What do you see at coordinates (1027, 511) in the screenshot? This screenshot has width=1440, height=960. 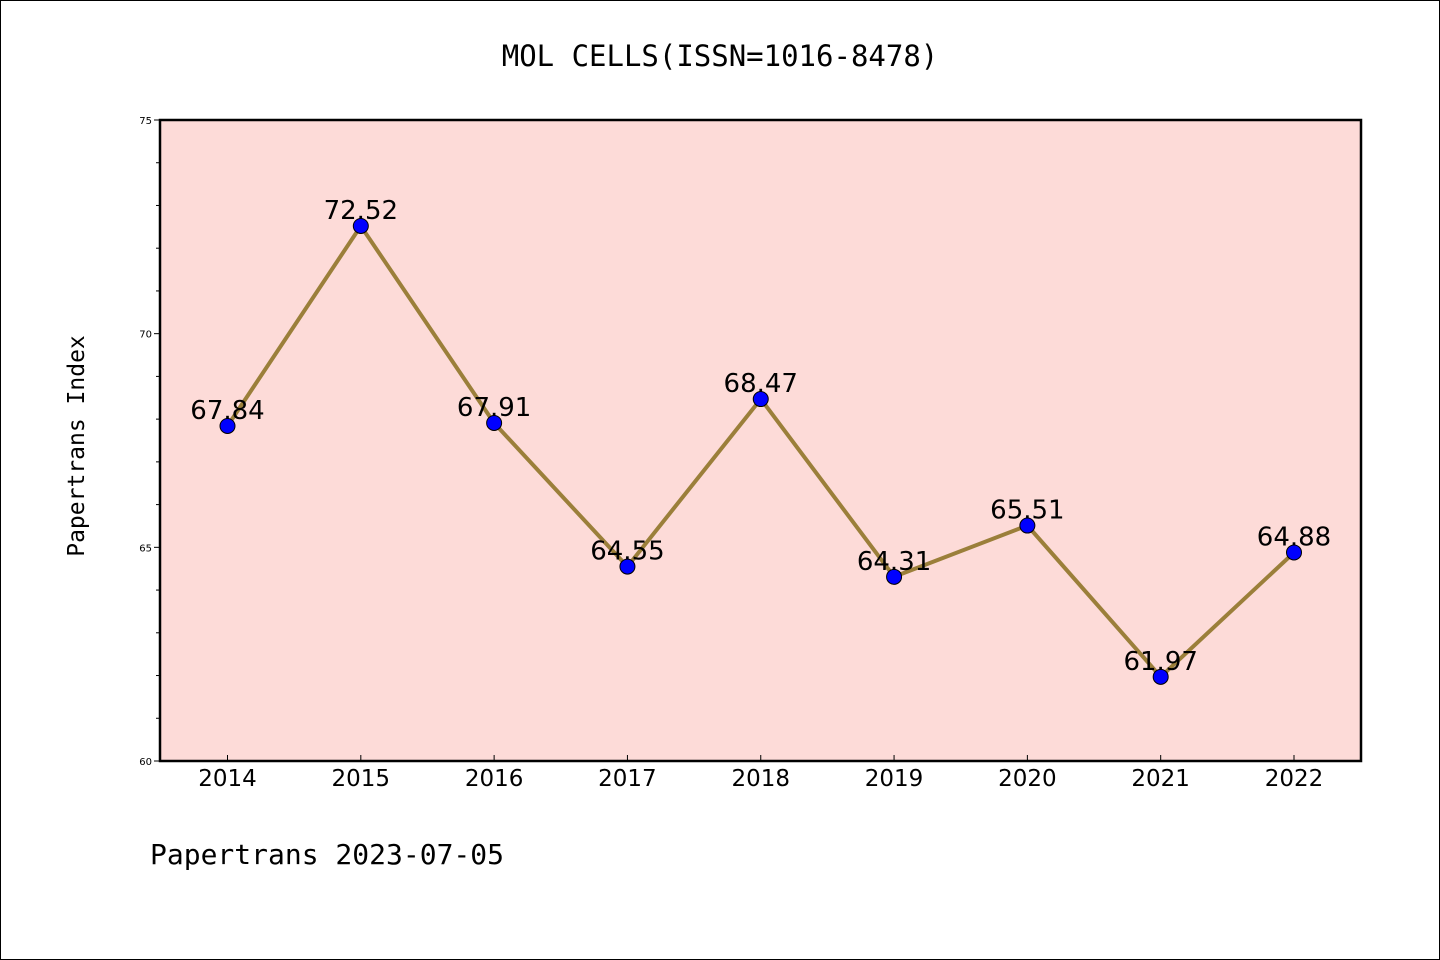 I see `data-label: 65.51` at bounding box center [1027, 511].